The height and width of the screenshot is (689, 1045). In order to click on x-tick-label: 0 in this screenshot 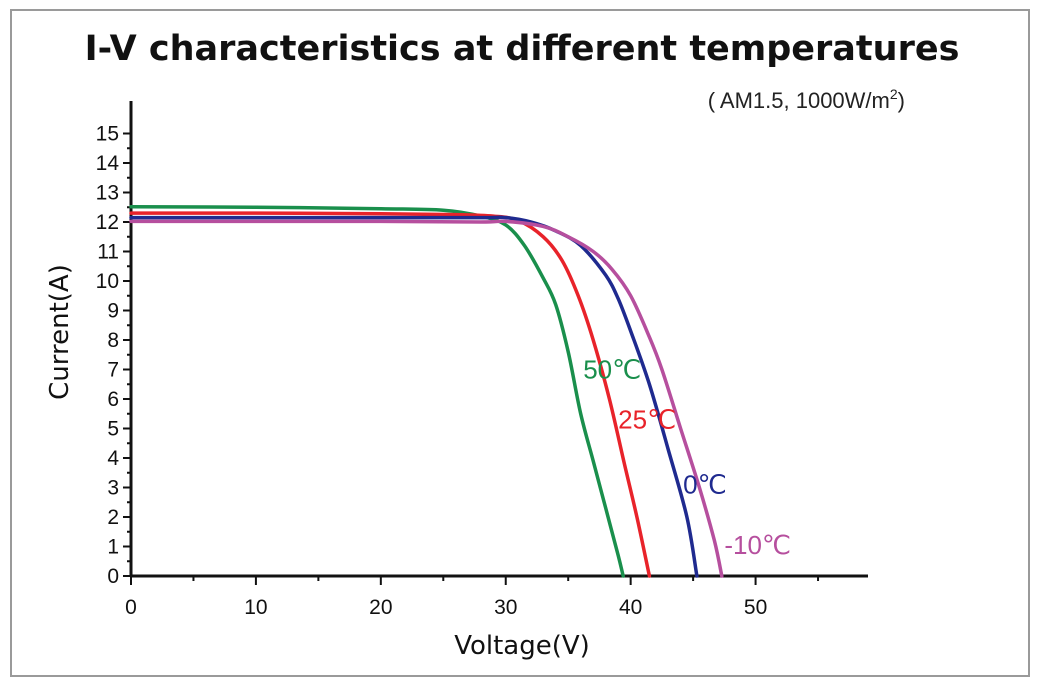, I will do `click(131, 607)`.